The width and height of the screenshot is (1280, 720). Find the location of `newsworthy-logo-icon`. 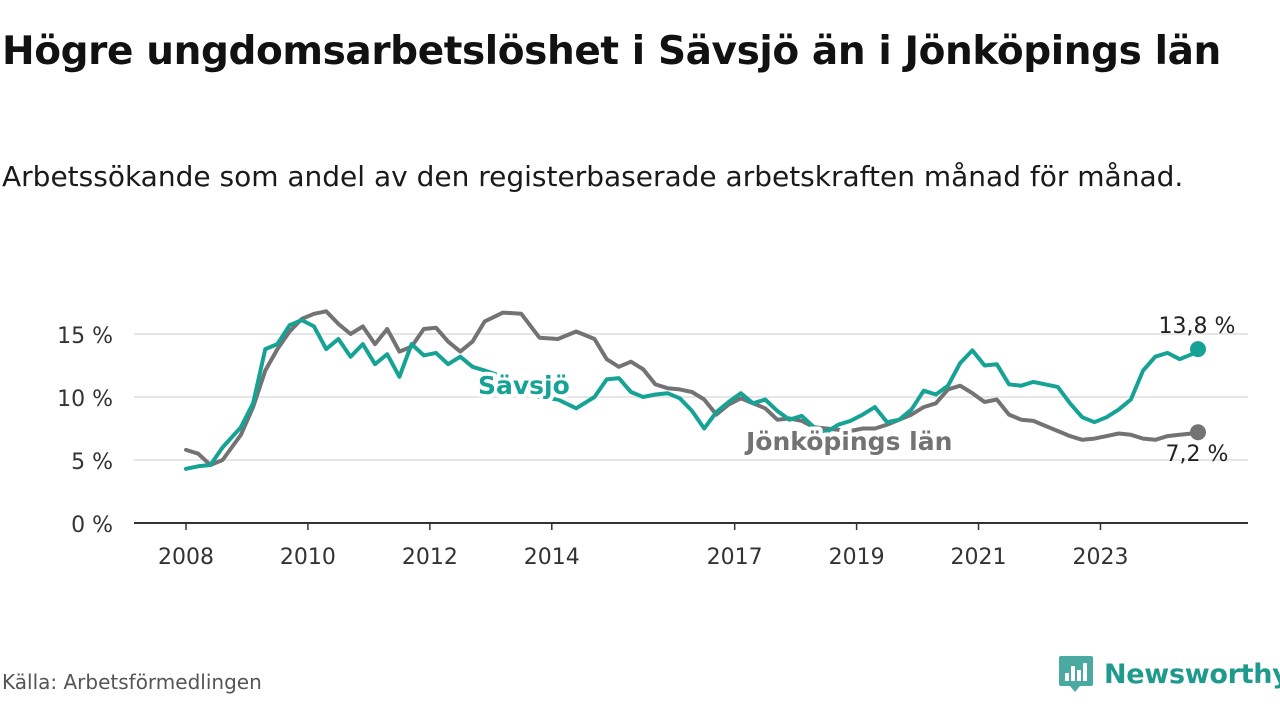

newsworthy-logo-icon is located at coordinates (1076, 674).